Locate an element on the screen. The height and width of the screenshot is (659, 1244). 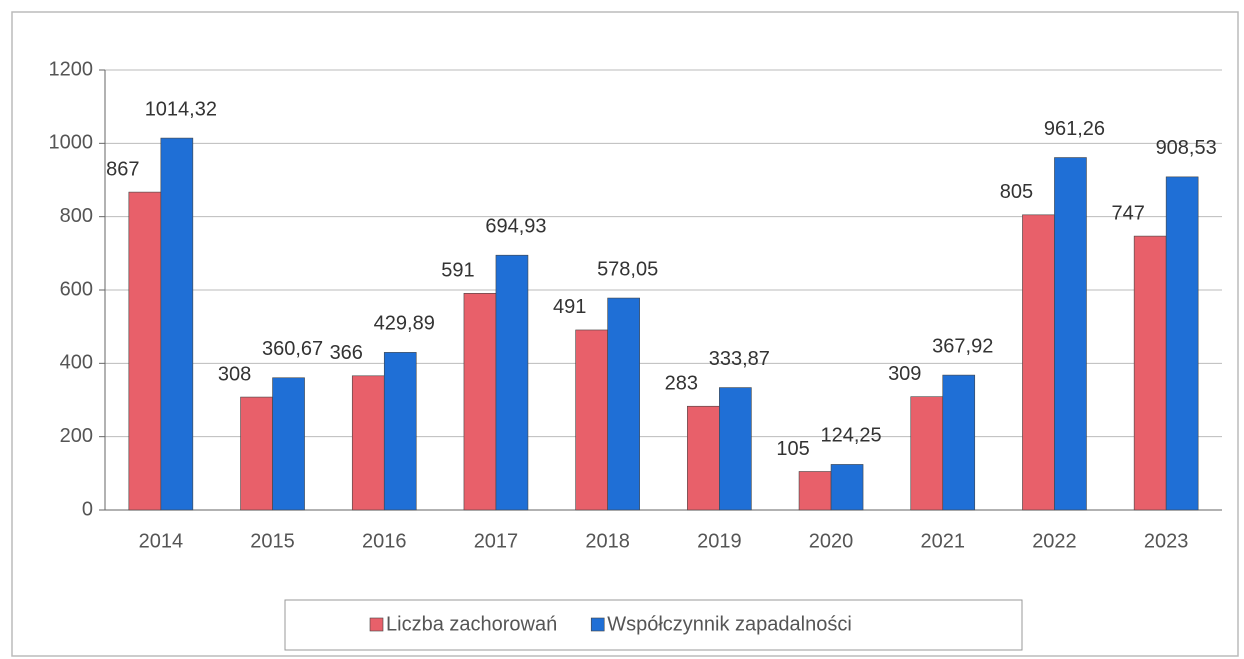
x-tick-label: 2019 is located at coordinates (719, 541).